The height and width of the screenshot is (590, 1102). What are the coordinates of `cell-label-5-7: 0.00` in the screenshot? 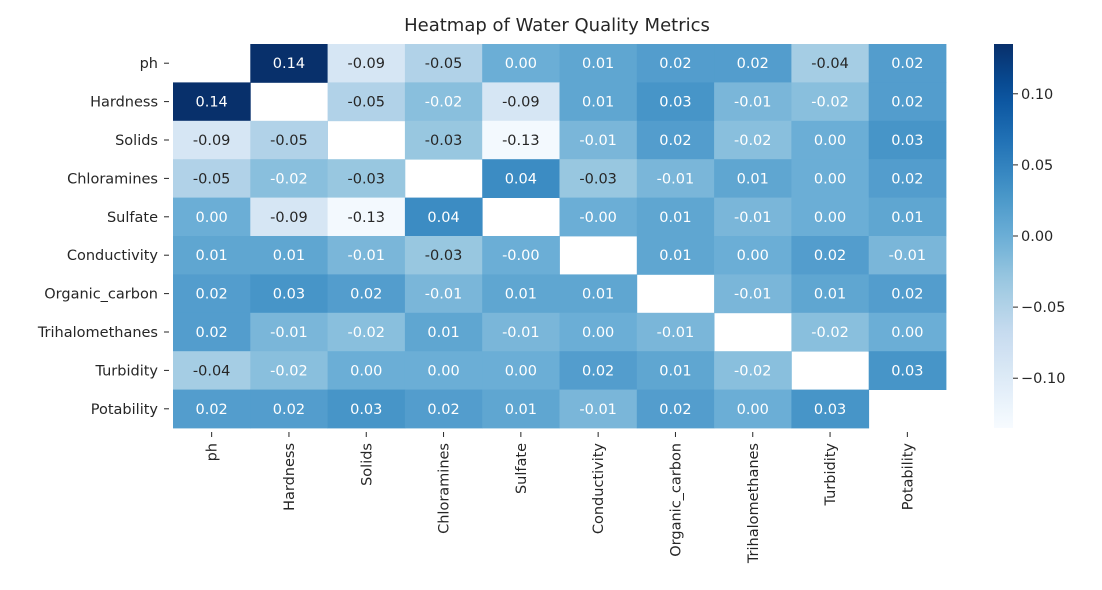 It's located at (753, 256).